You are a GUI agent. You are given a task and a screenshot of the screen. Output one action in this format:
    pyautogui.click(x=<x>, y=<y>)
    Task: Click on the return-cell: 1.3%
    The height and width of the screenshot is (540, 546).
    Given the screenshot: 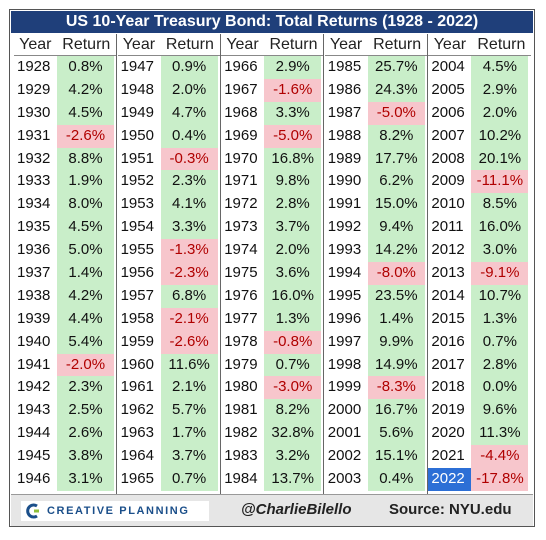 What is the action you would take?
    pyautogui.click(x=500, y=319)
    